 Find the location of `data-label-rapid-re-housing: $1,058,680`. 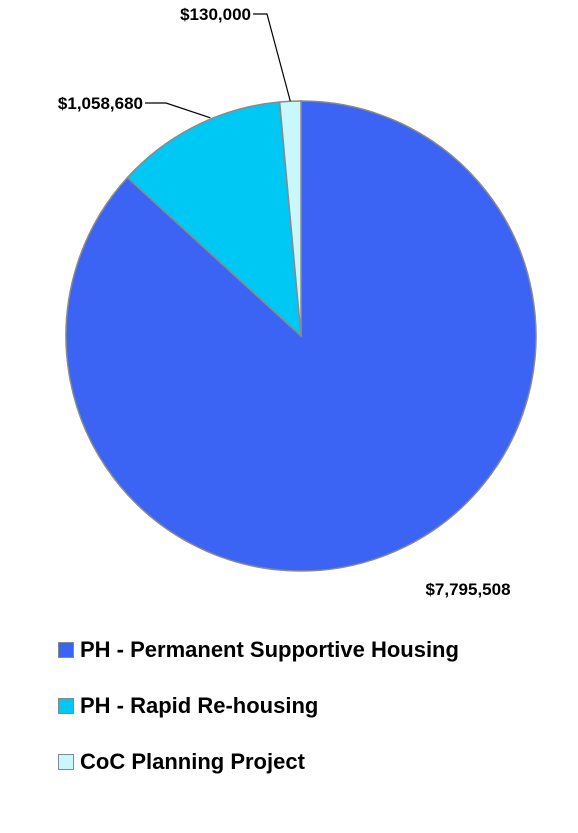

data-label-rapid-re-housing: $1,058,680 is located at coordinates (100, 103).